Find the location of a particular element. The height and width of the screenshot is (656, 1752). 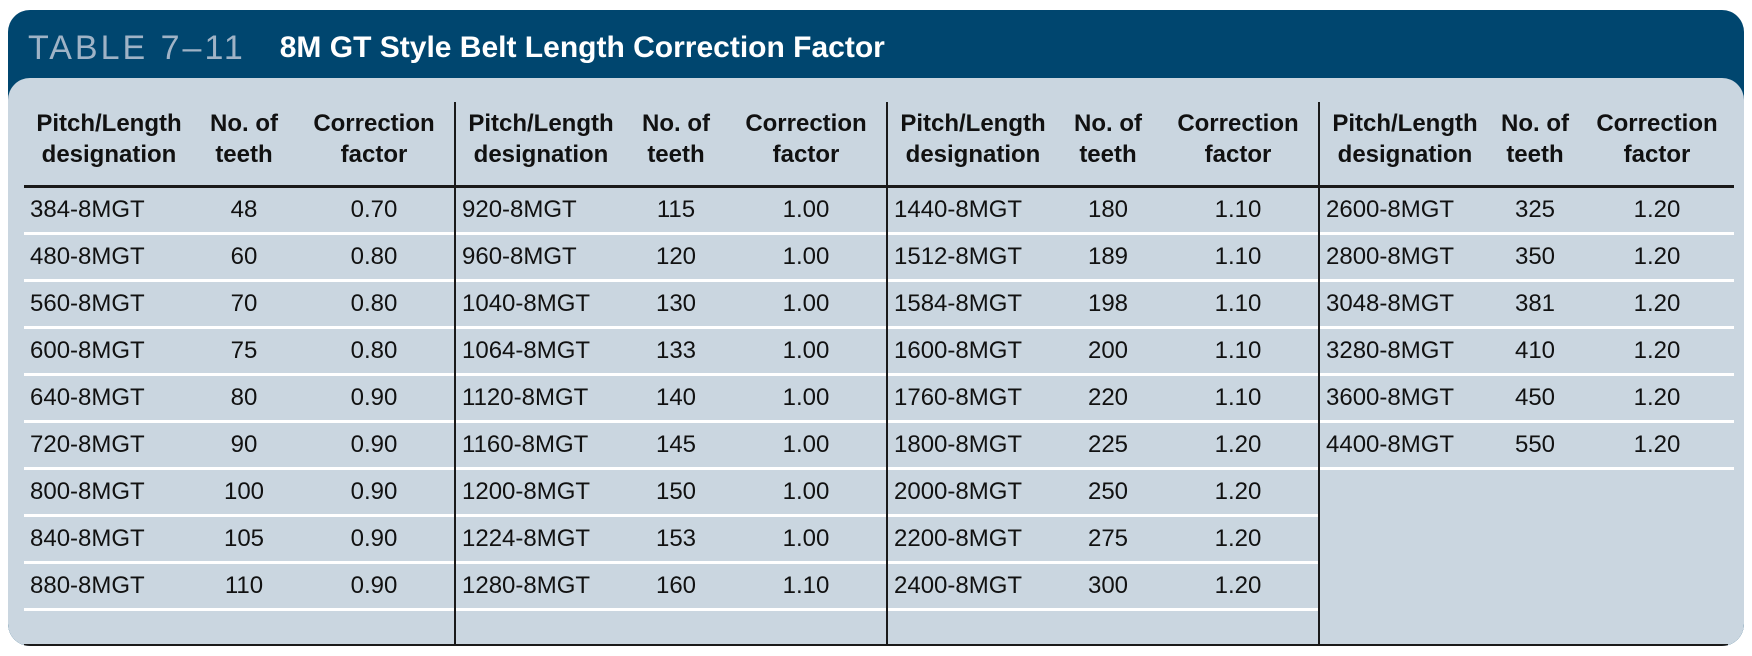

table-row: 1040-8MGT 130 1.00 is located at coordinates (671, 305).